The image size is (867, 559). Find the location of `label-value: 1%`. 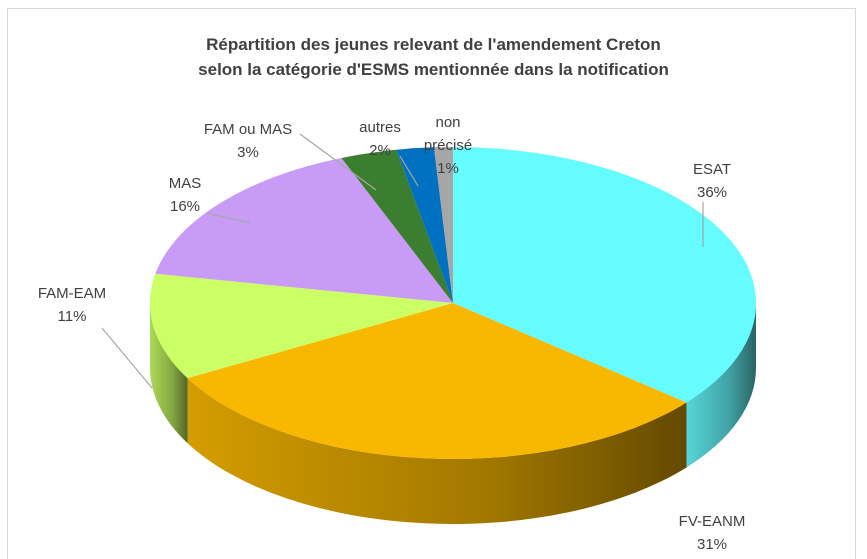

label-value: 1% is located at coordinates (448, 168).